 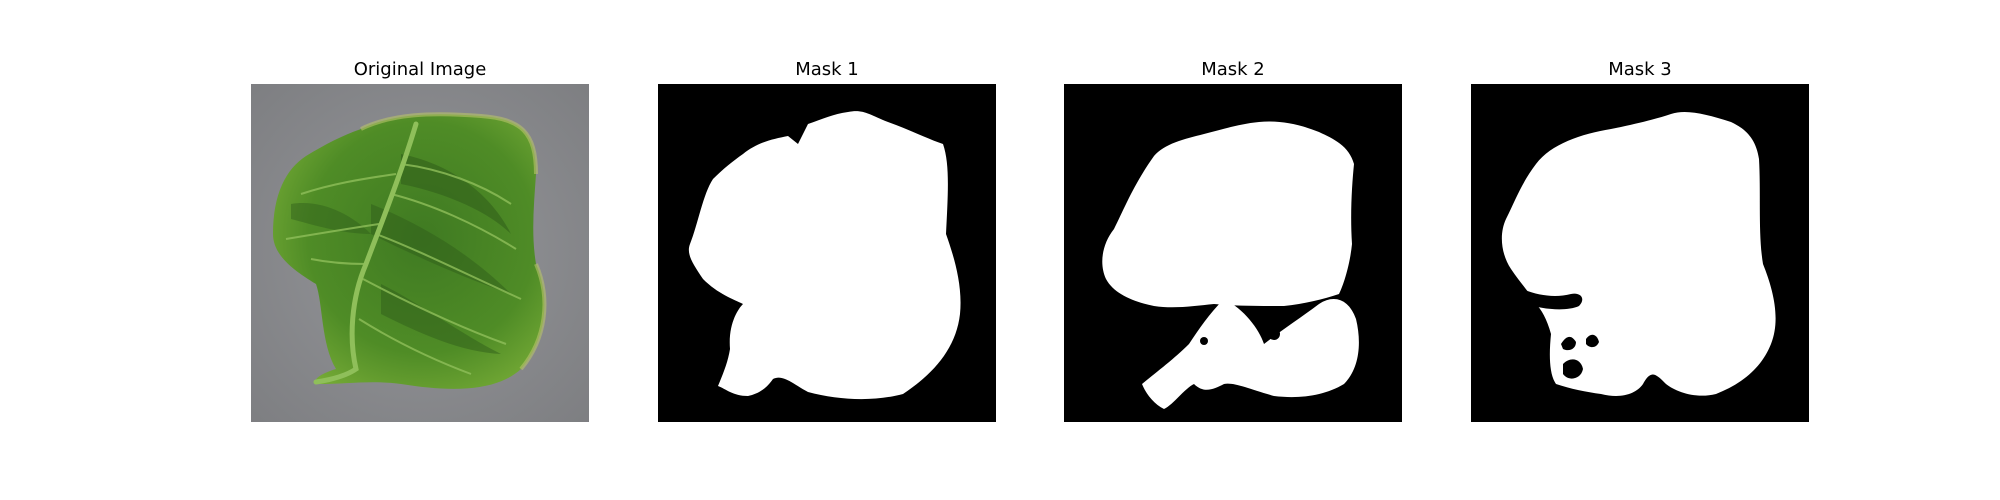 I want to click on mask-1-panel, so click(x=827, y=253).